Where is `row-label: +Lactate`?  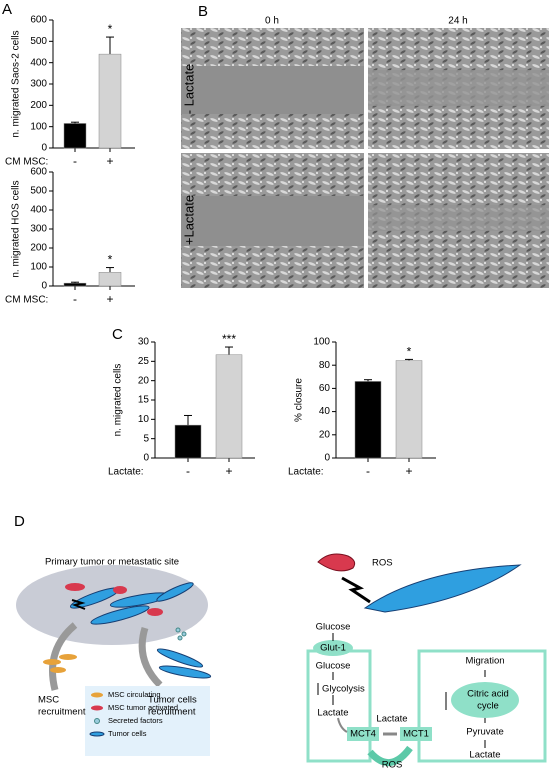 row-label: +Lactate is located at coordinates (188, 220).